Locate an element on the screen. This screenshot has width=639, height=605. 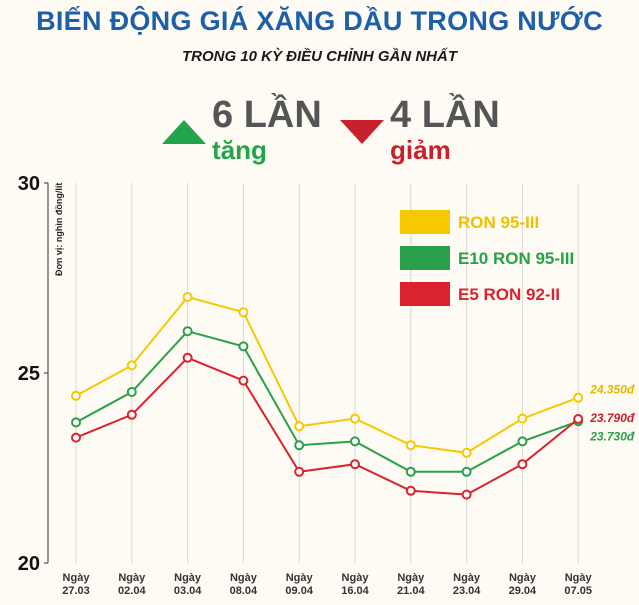
x-tick-label: Ngày 21.04 is located at coordinates (411, 584).